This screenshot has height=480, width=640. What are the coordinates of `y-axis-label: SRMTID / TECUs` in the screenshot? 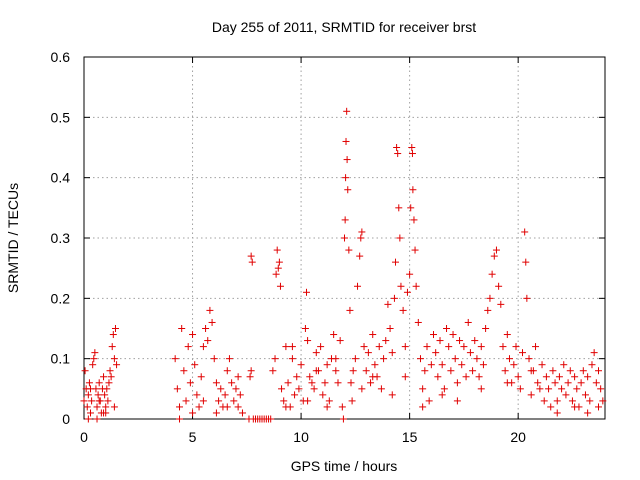 It's located at (13, 238).